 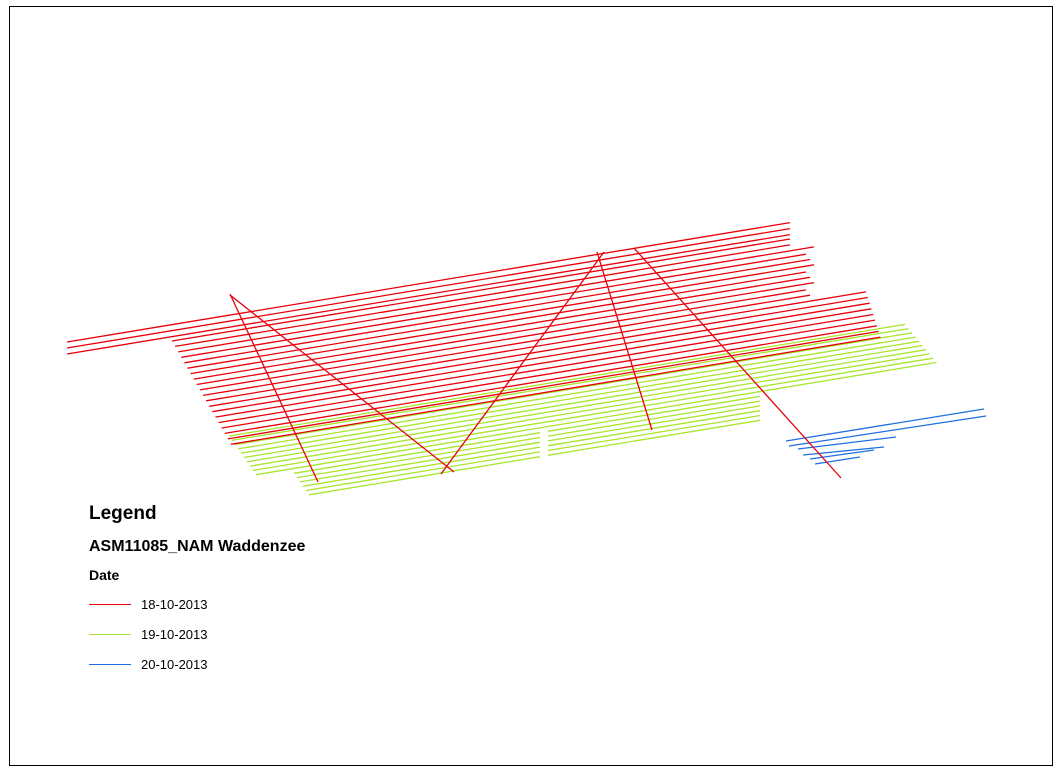 I want to click on legend-class-label: 18-10-2013, so click(x=174, y=604).